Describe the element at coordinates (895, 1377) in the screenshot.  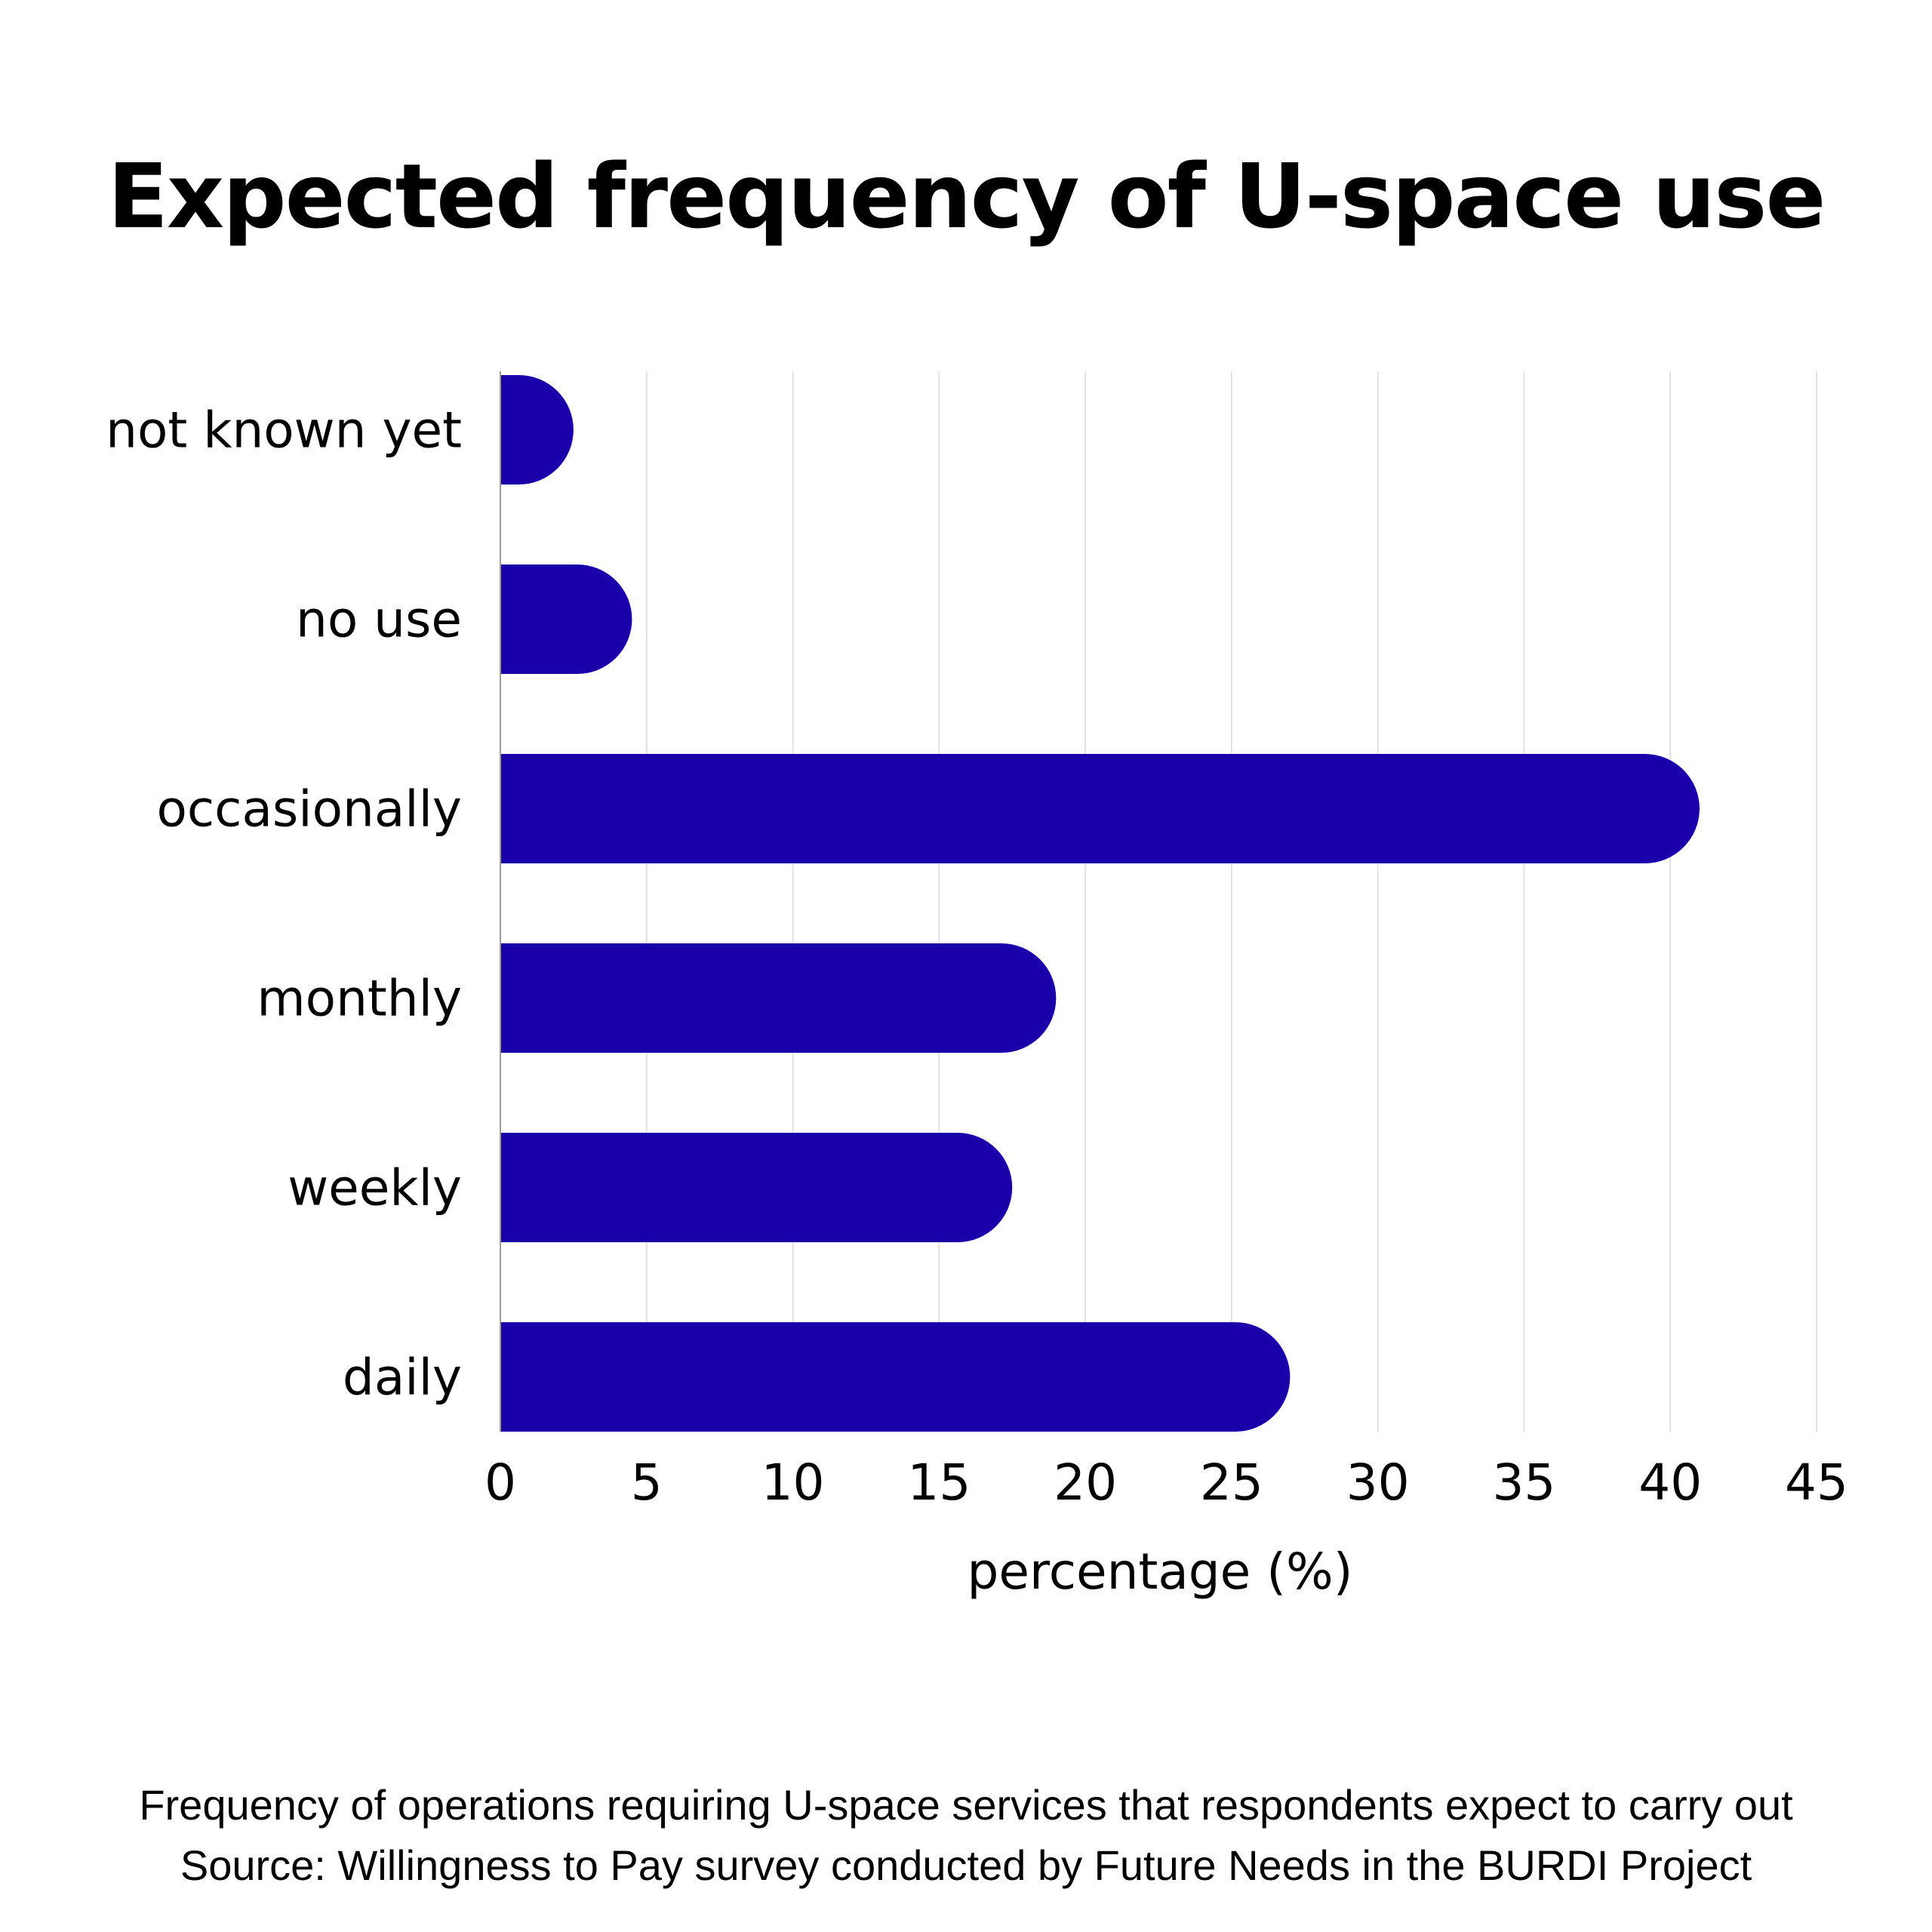
I see `bar-daily` at that location.